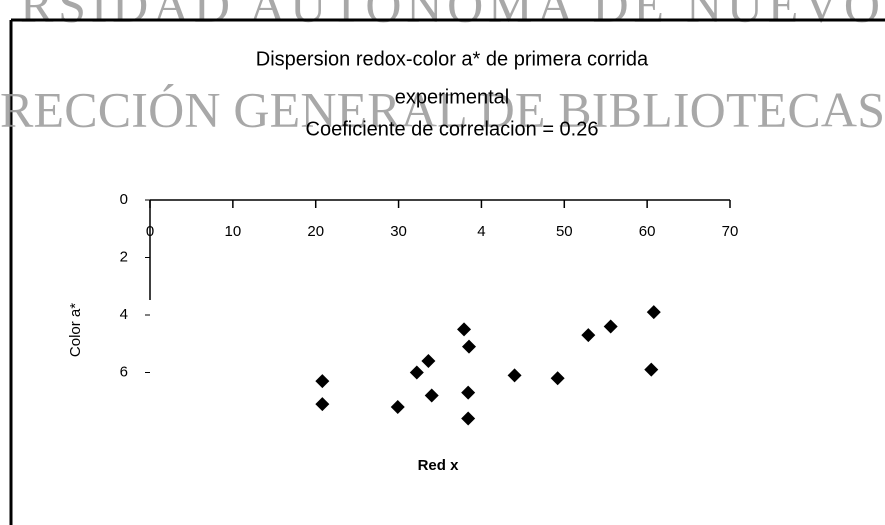 This screenshot has height=525, width=885. I want to click on chart-subtitle: Coeficiente de correlacion = 0.26, so click(452, 129).